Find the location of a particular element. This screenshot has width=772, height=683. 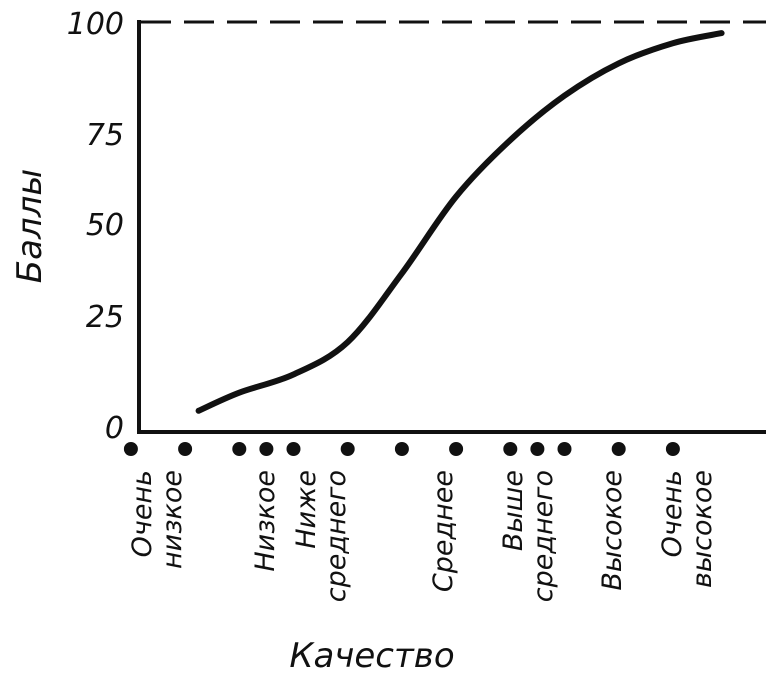

y-tick-label-50: 50 is located at coordinates (105, 225).